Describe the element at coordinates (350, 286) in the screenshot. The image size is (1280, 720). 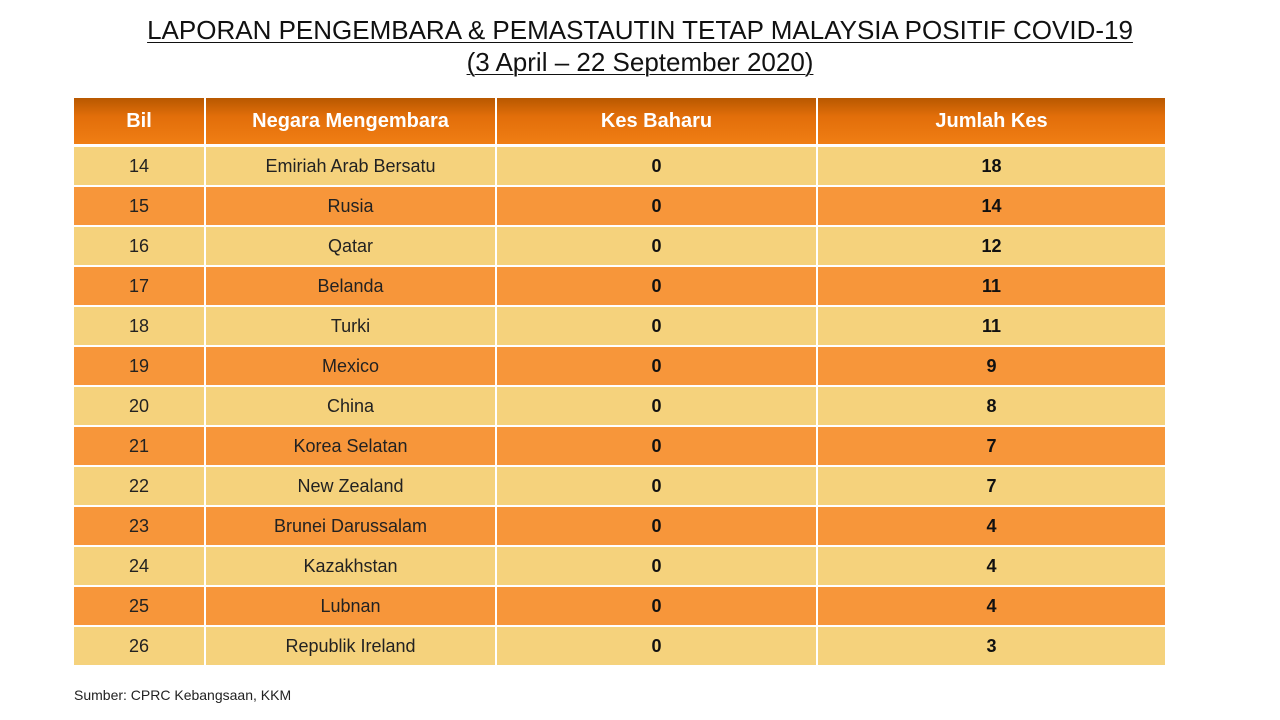
I see `cell-negara: Belanda` at that location.